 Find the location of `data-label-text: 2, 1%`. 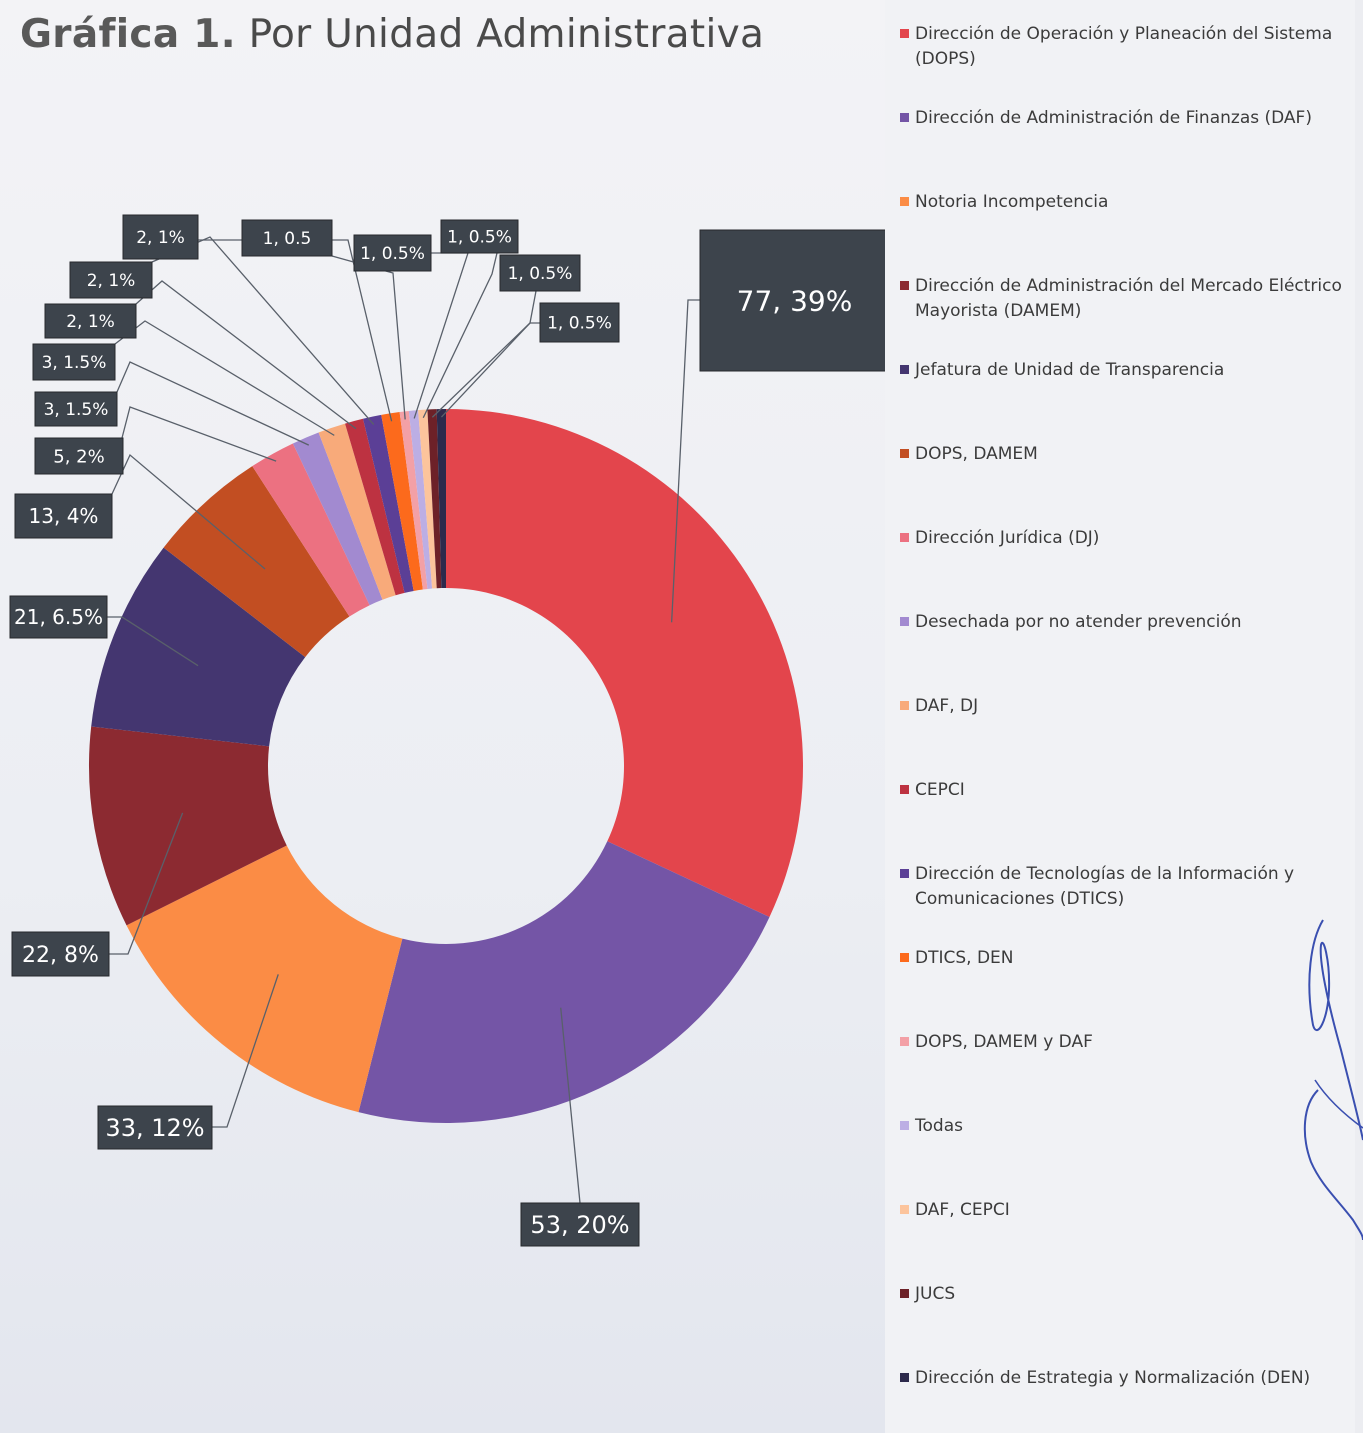

data-label-text: 2, 1% is located at coordinates (111, 281).